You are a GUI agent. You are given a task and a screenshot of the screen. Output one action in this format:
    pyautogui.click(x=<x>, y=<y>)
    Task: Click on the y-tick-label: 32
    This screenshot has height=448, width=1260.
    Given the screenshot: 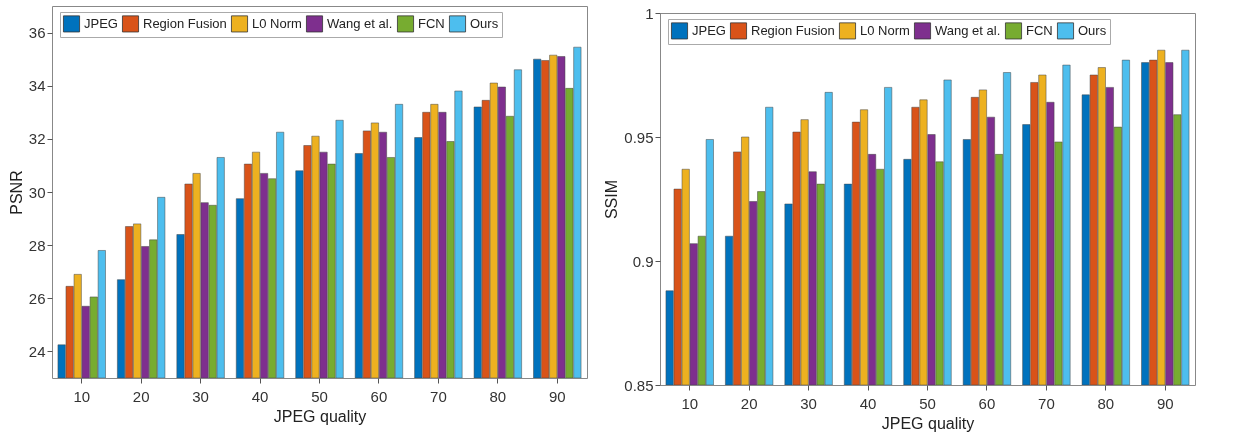 What is the action you would take?
    pyautogui.click(x=37, y=139)
    